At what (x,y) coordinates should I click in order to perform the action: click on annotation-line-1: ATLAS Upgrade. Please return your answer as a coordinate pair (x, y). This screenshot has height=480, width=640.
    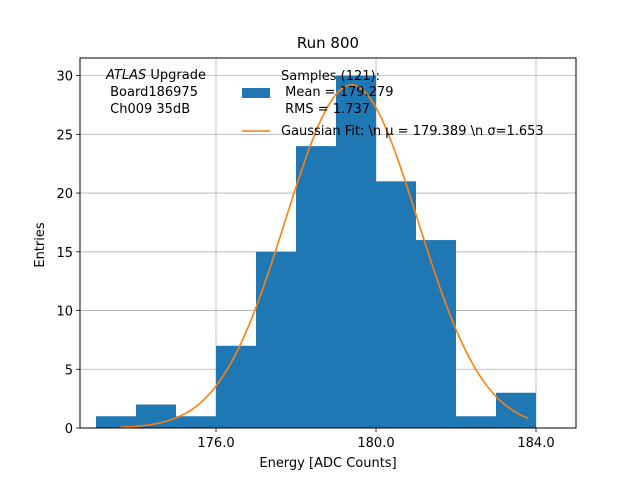
    Looking at the image, I should click on (155, 75).